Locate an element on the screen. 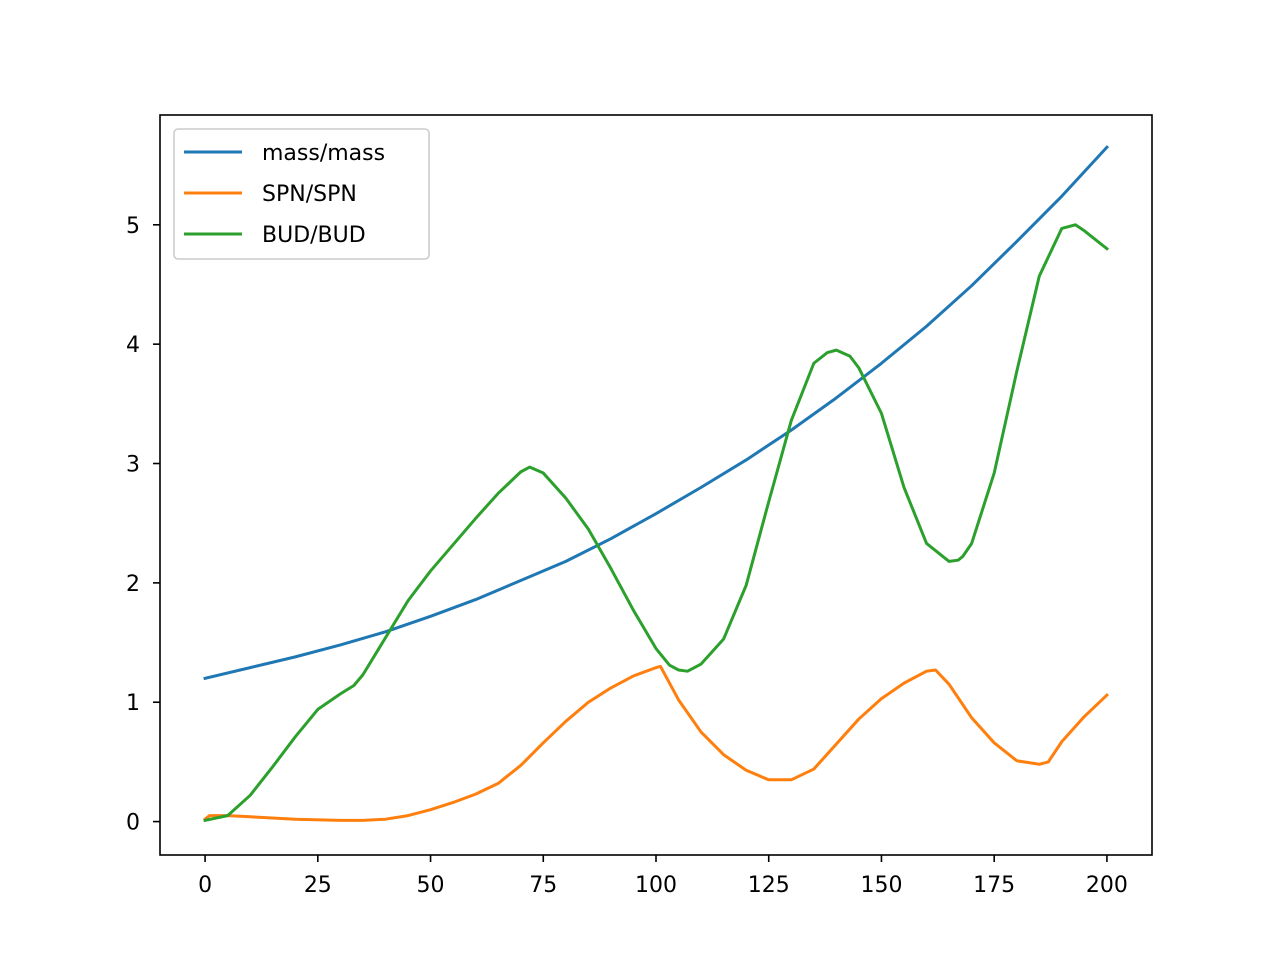 The width and height of the screenshot is (1280, 960). x-tick-label: 0 is located at coordinates (205, 885).